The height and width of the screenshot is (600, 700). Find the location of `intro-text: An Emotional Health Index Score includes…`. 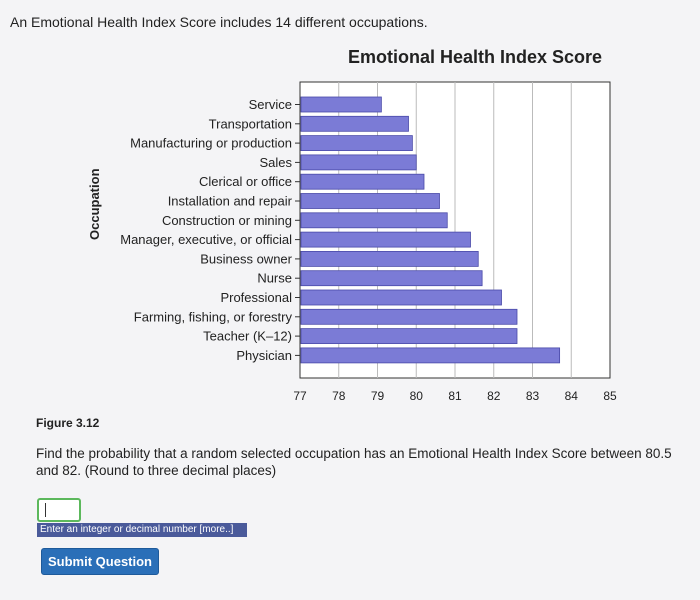

intro-text: An Emotional Health Index Score includes… is located at coordinates (219, 22).